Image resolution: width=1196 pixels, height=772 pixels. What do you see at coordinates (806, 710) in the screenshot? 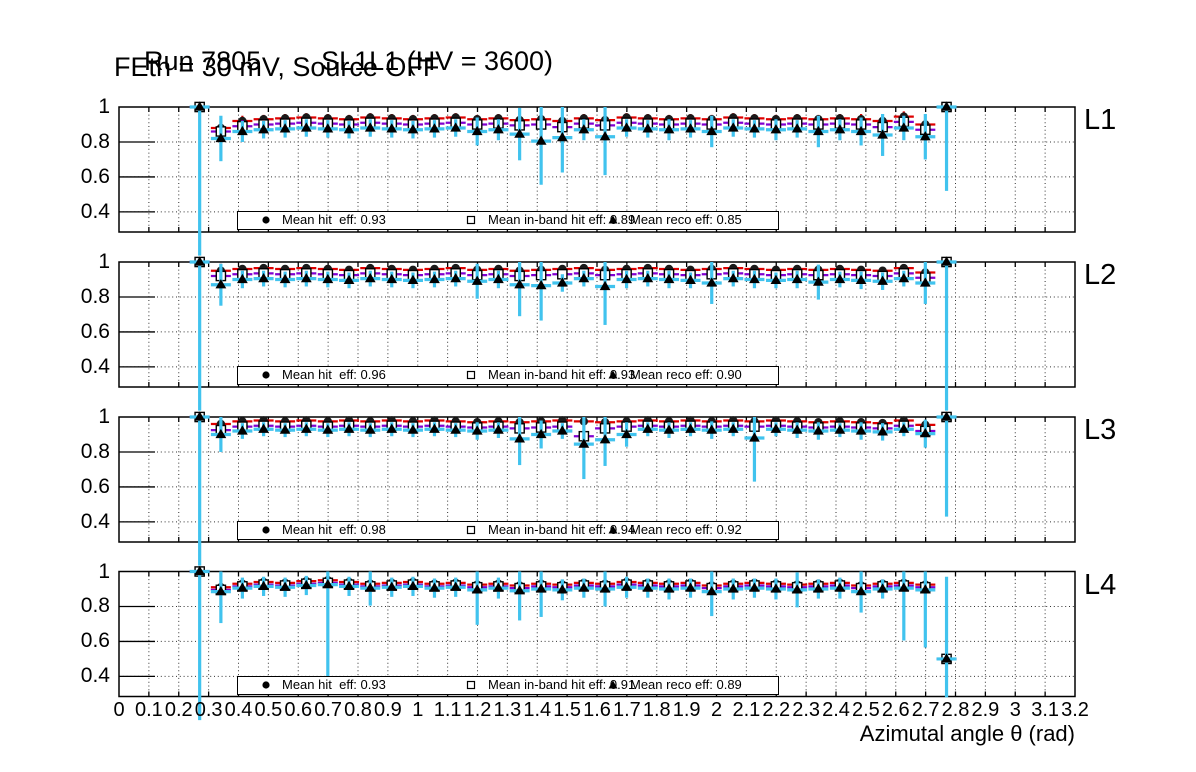
I see `x-tick-label: 2.3` at bounding box center [806, 710].